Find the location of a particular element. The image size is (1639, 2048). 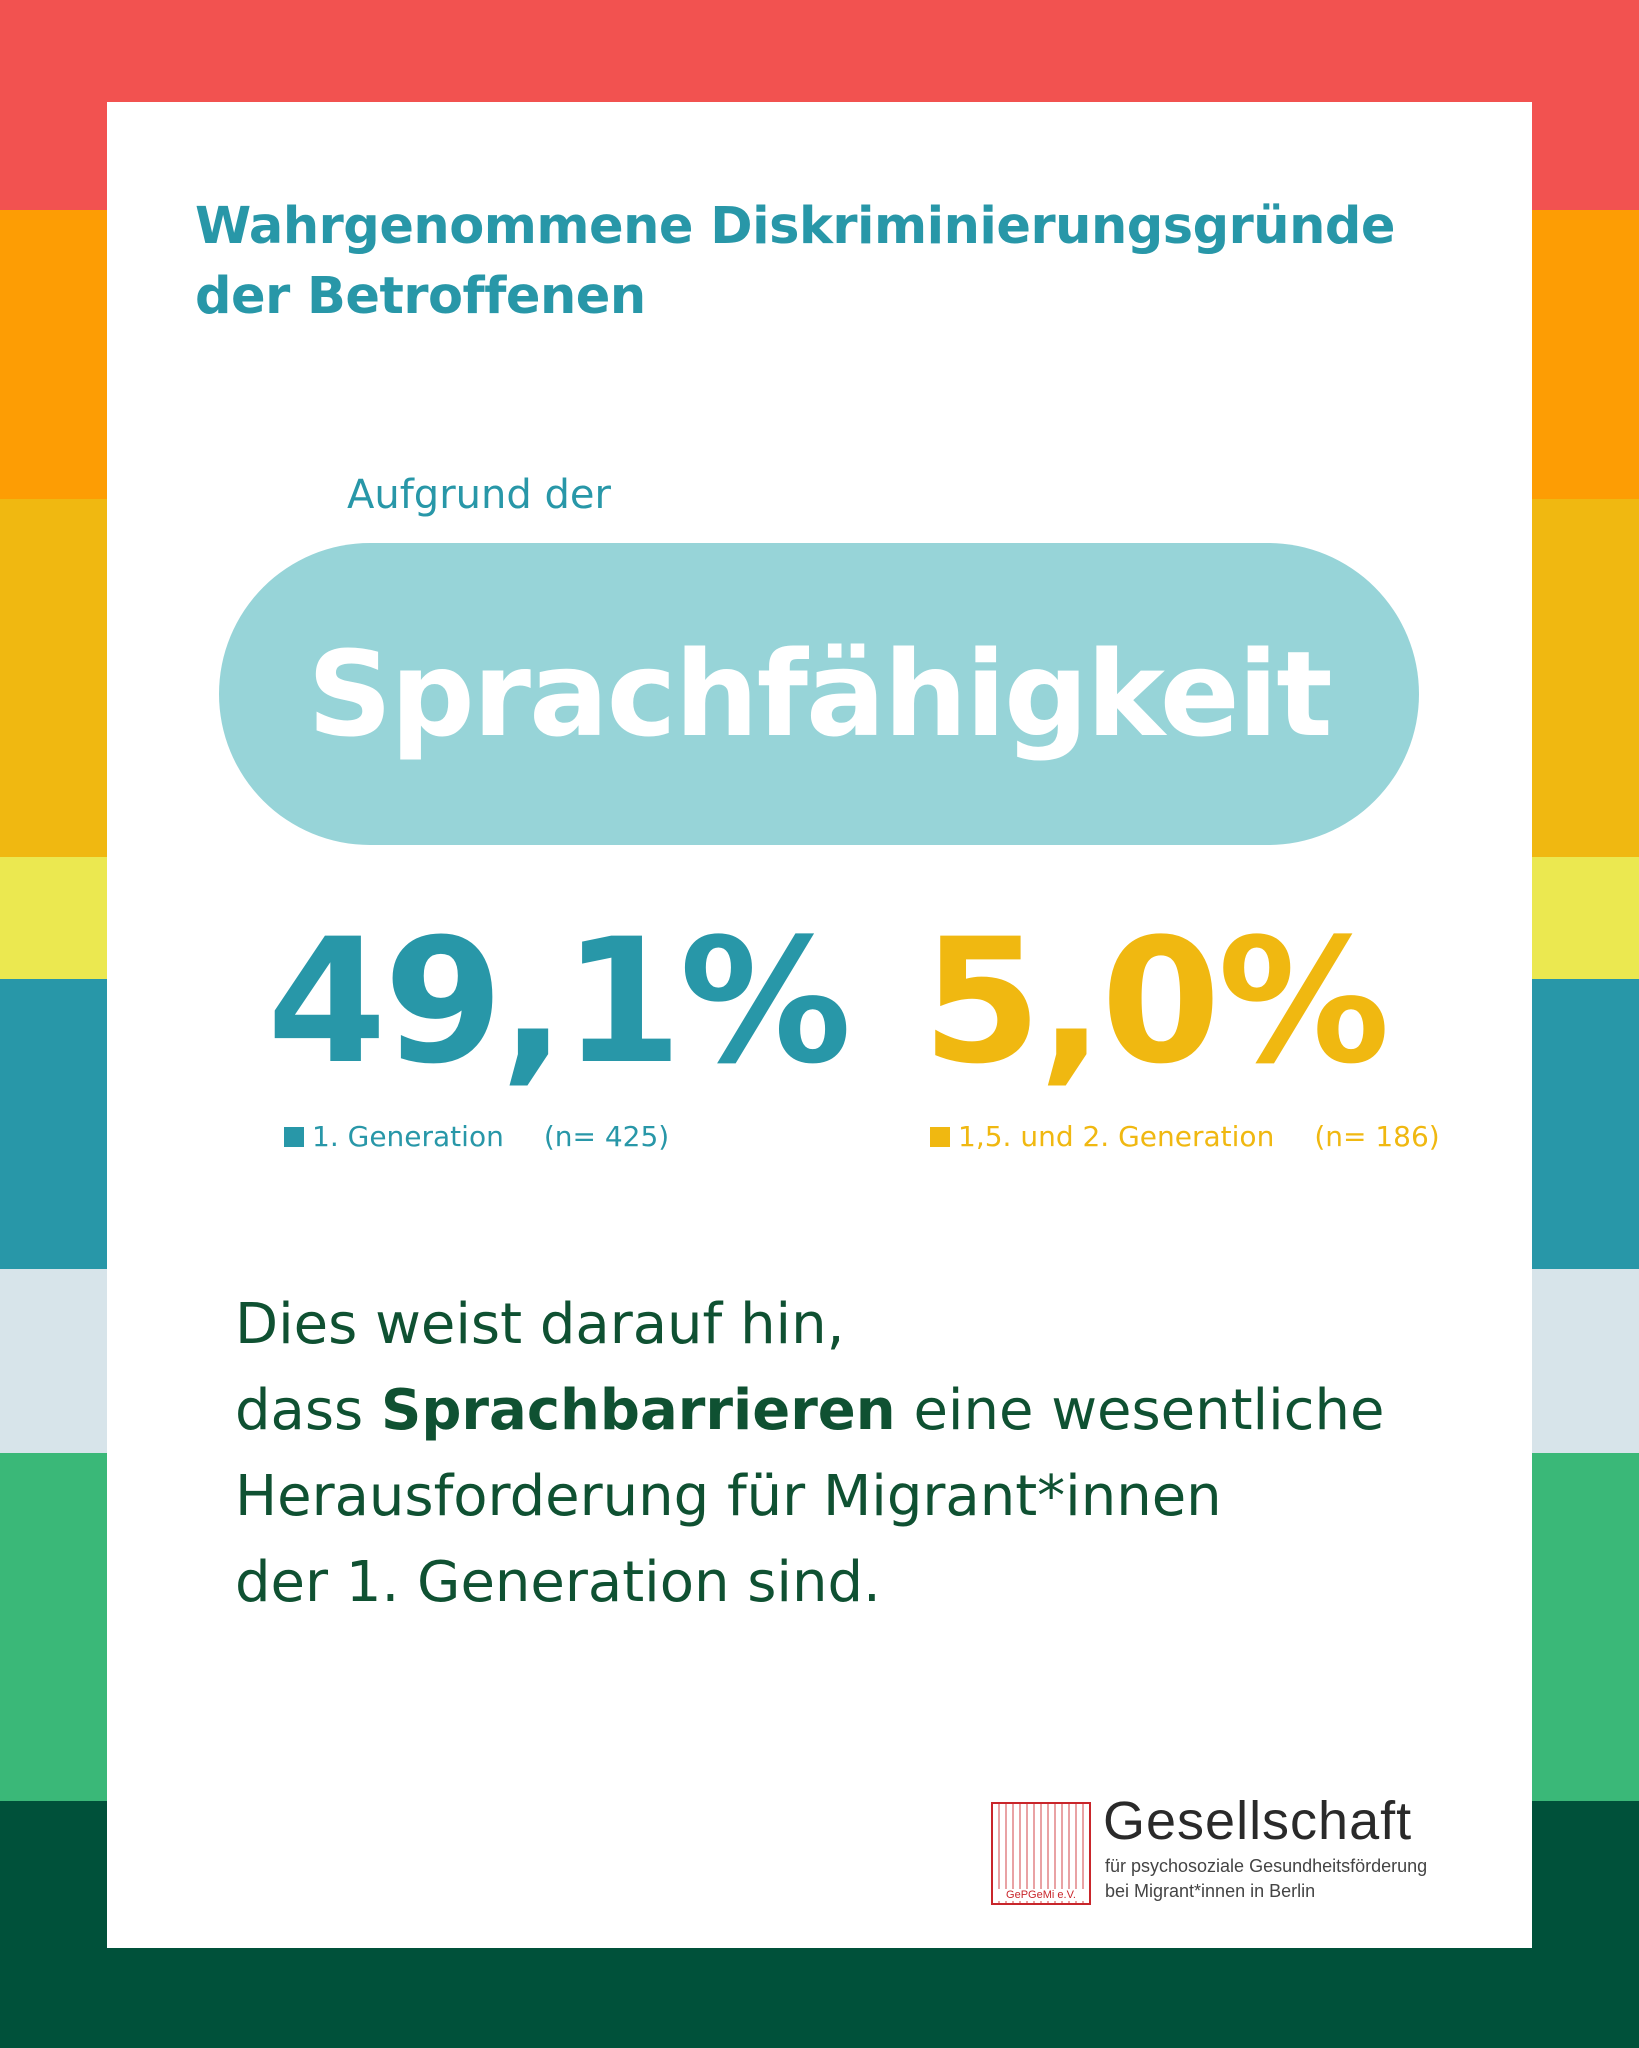

logo-subtitle-line-2: bei Migrant*innen in Berlin is located at coordinates (1210, 1891).